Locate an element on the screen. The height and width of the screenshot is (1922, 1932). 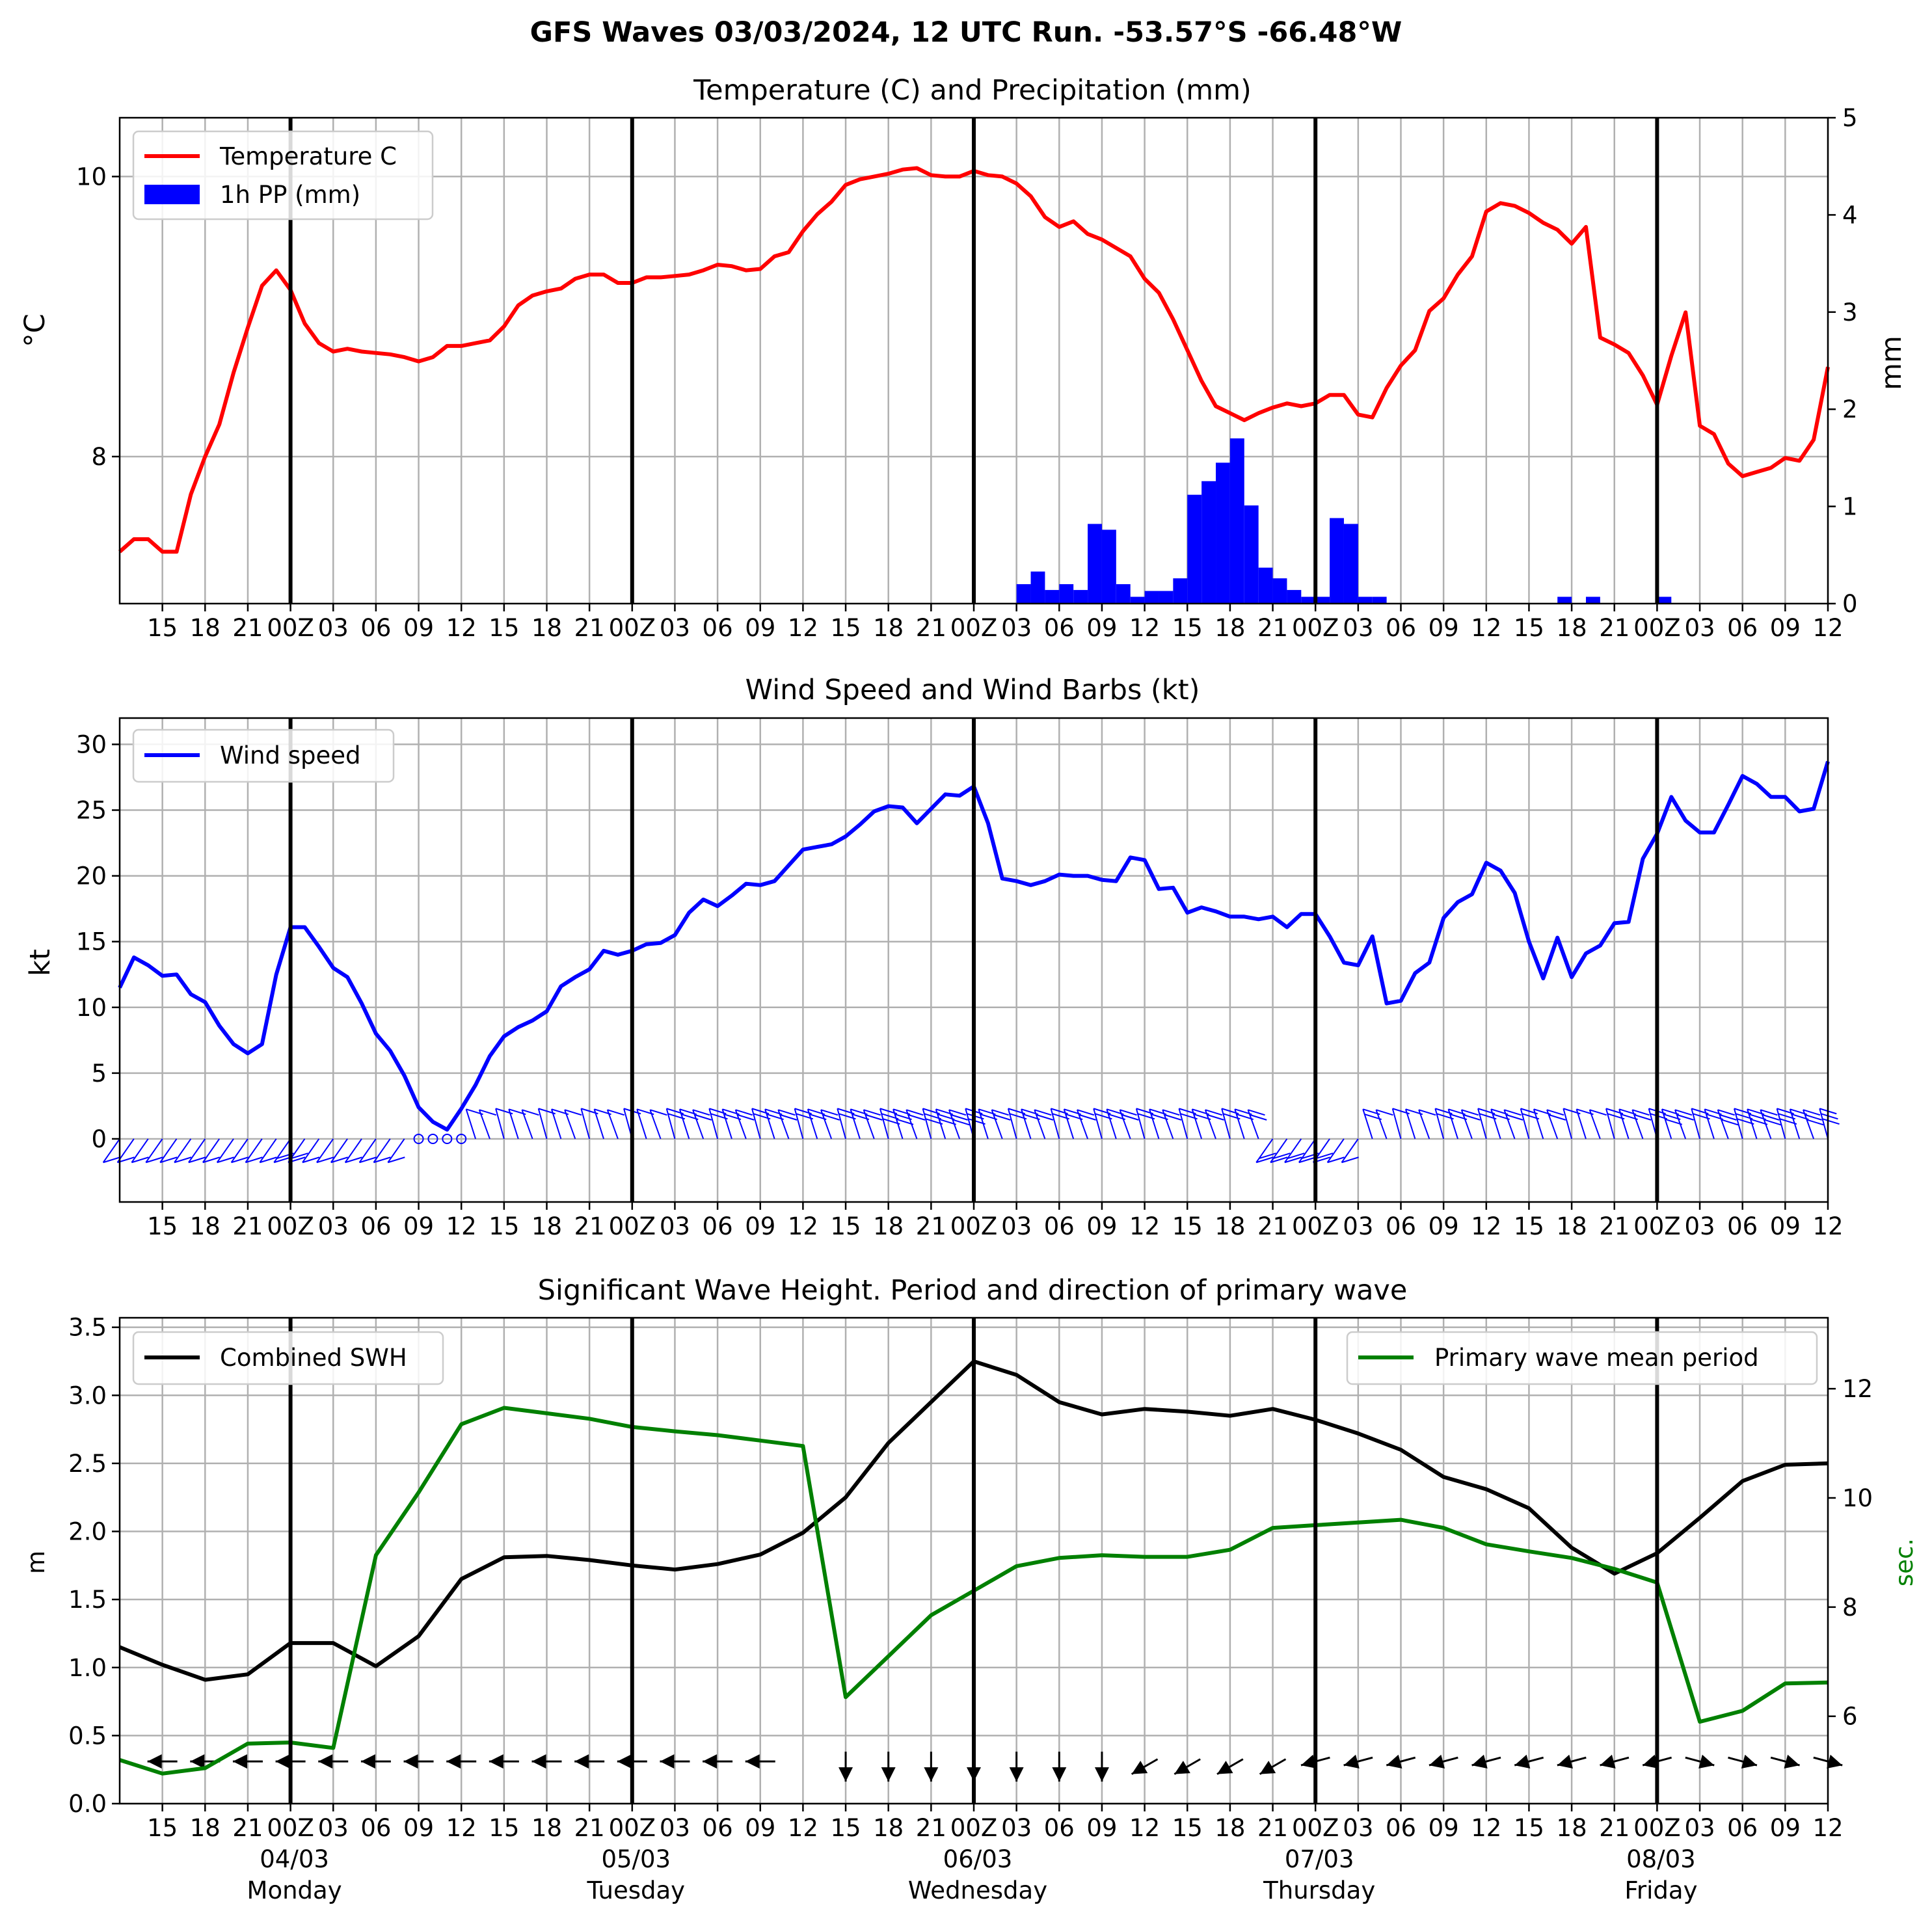
y2-tick-label: 6 is located at coordinates (1850, 1717).